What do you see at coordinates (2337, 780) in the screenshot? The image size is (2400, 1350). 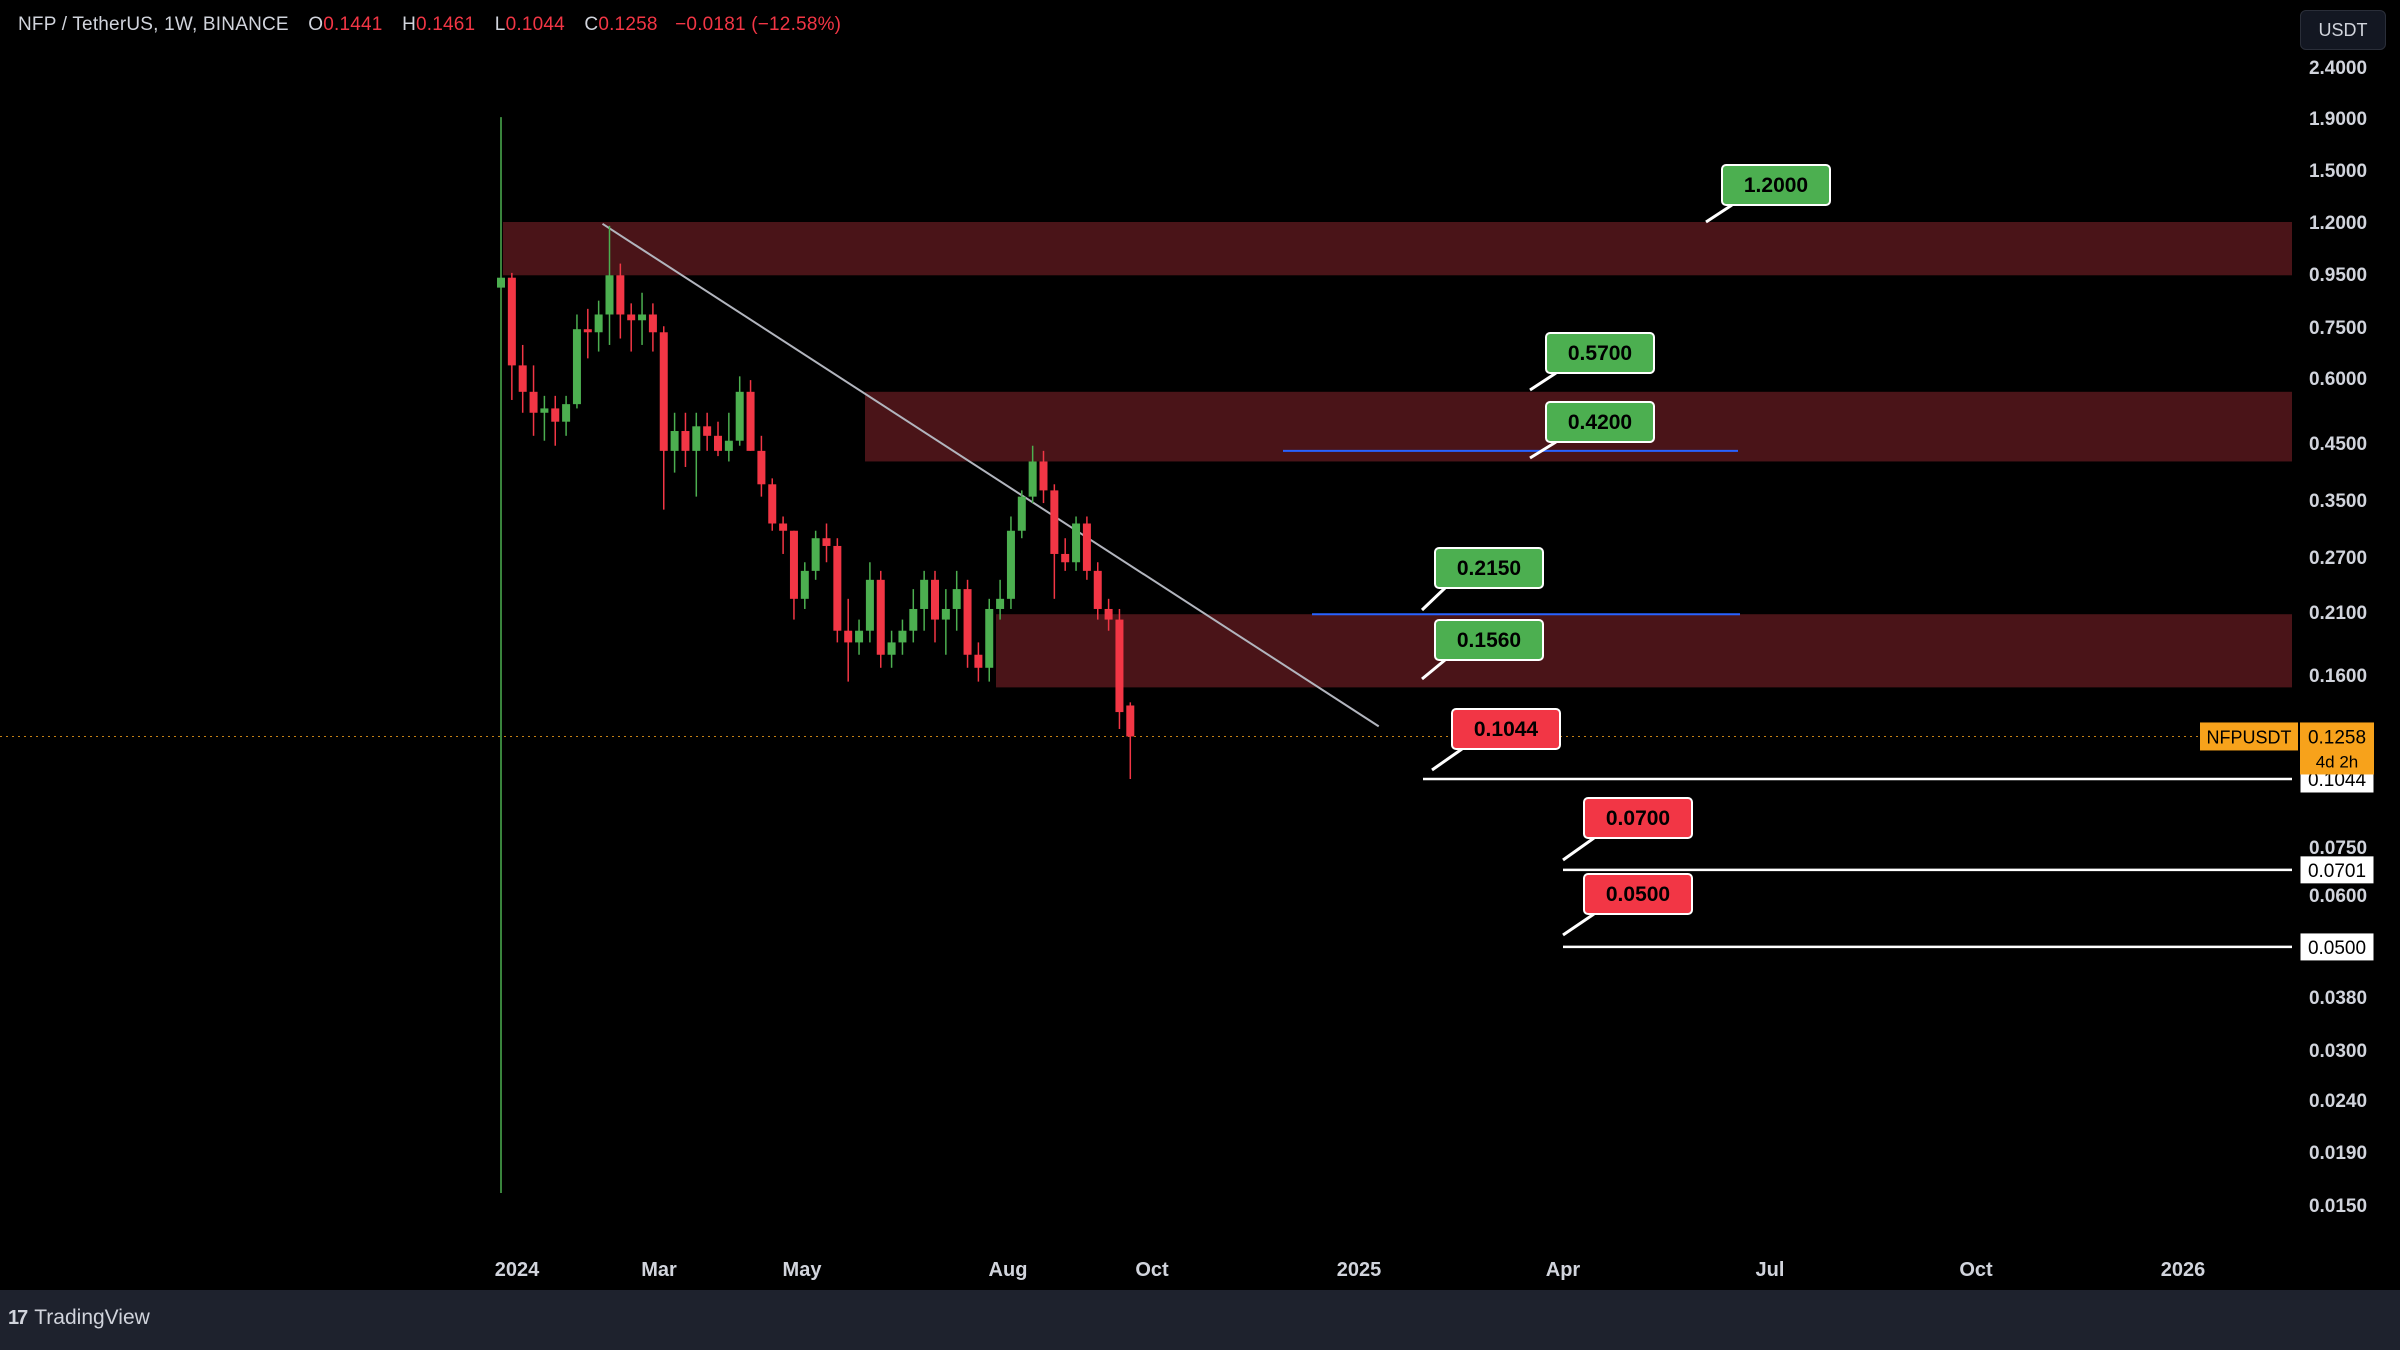 I see `axis-price-tag-text: 0.1044` at bounding box center [2337, 780].